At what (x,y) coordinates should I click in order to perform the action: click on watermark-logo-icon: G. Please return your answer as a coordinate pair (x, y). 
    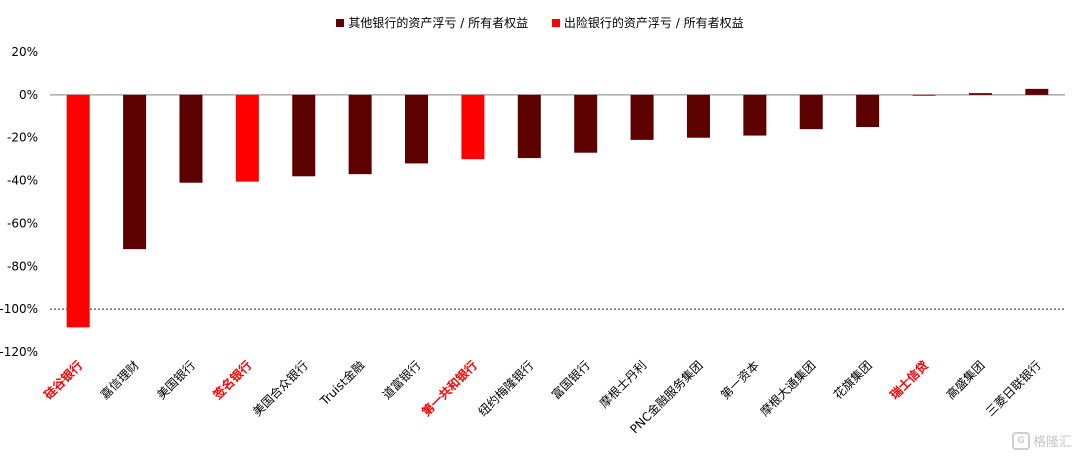
    Looking at the image, I should click on (1020, 440).